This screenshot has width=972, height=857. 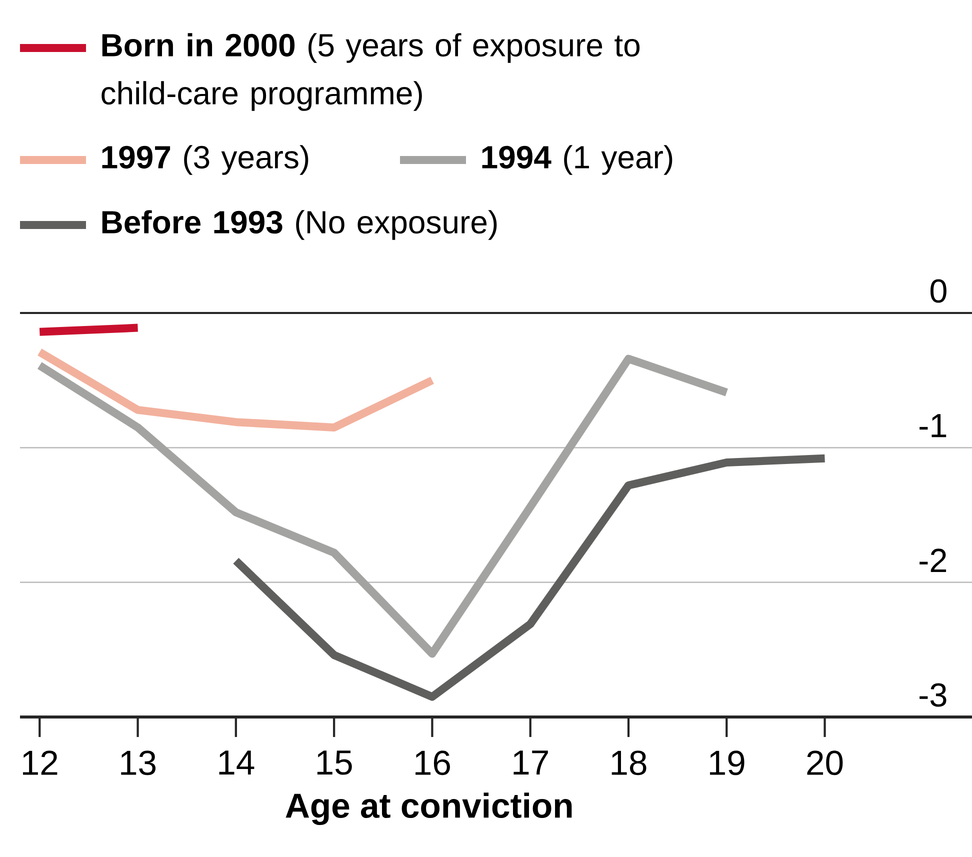 I want to click on x-tick-label: 18, so click(x=629, y=763).